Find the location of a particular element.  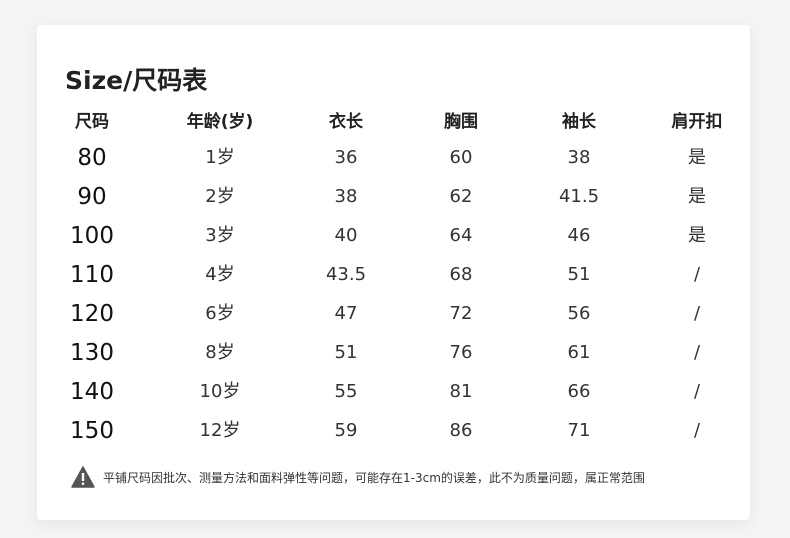

table-row: 100 3岁 40 64 46 是 is located at coordinates (393, 236).